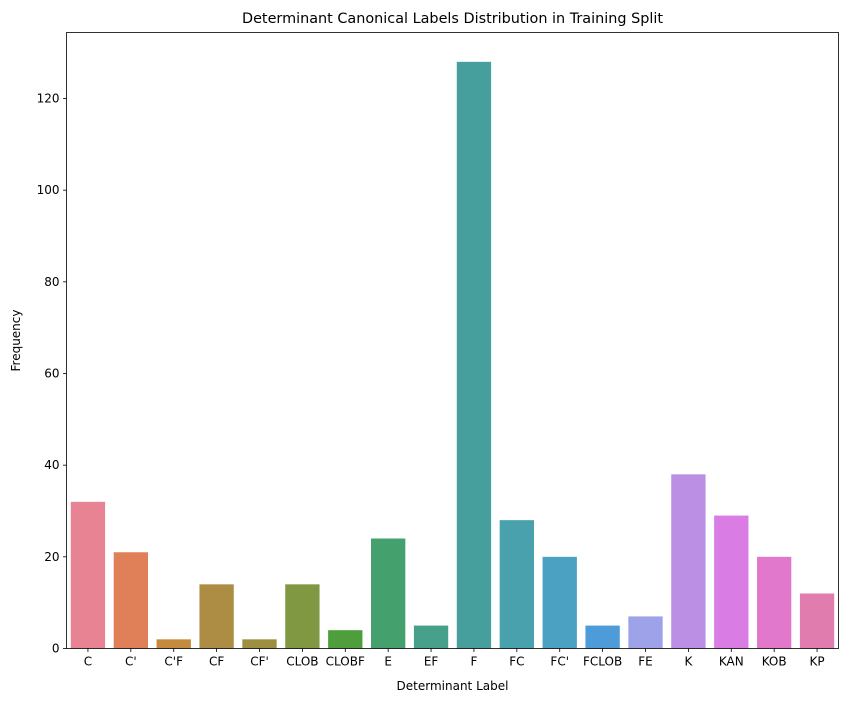  What do you see at coordinates (51, 282) in the screenshot?
I see `y-tick-label: 80` at bounding box center [51, 282].